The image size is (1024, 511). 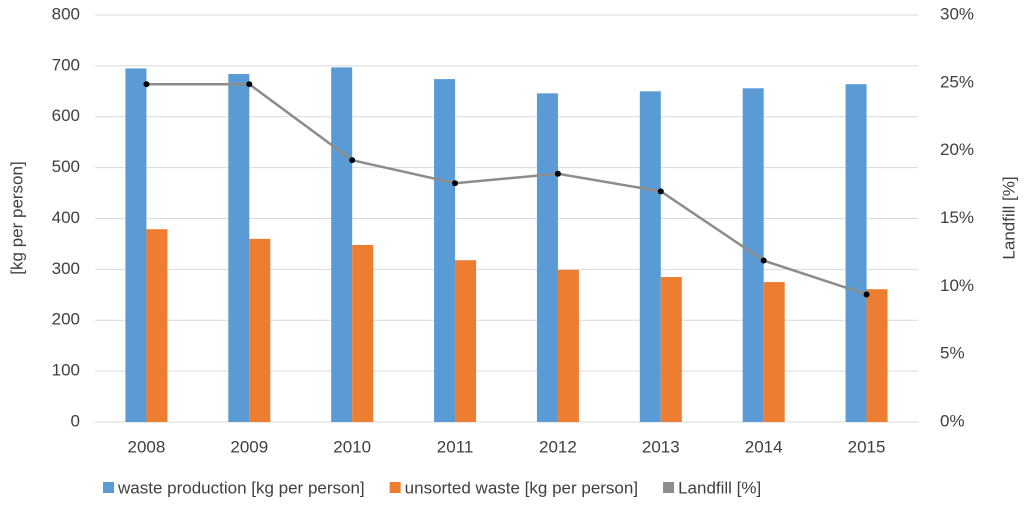 What do you see at coordinates (455, 446) in the screenshot?
I see `x-tick-label: 2011` at bounding box center [455, 446].